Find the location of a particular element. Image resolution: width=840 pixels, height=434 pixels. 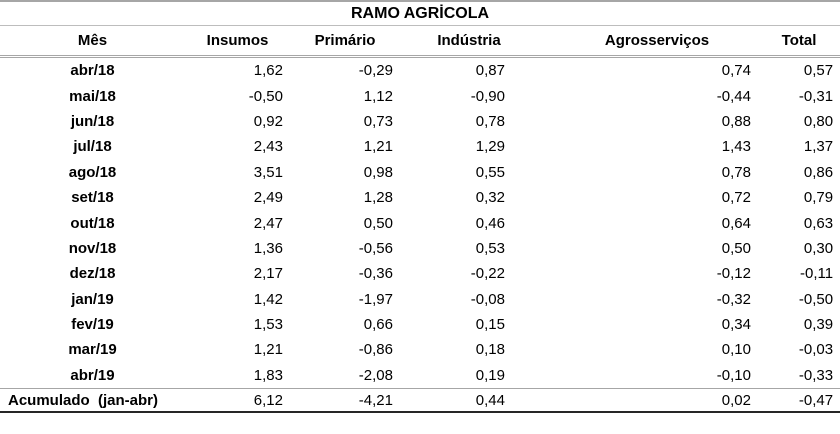

accumulated-total: -0,47 is located at coordinates (799, 401).